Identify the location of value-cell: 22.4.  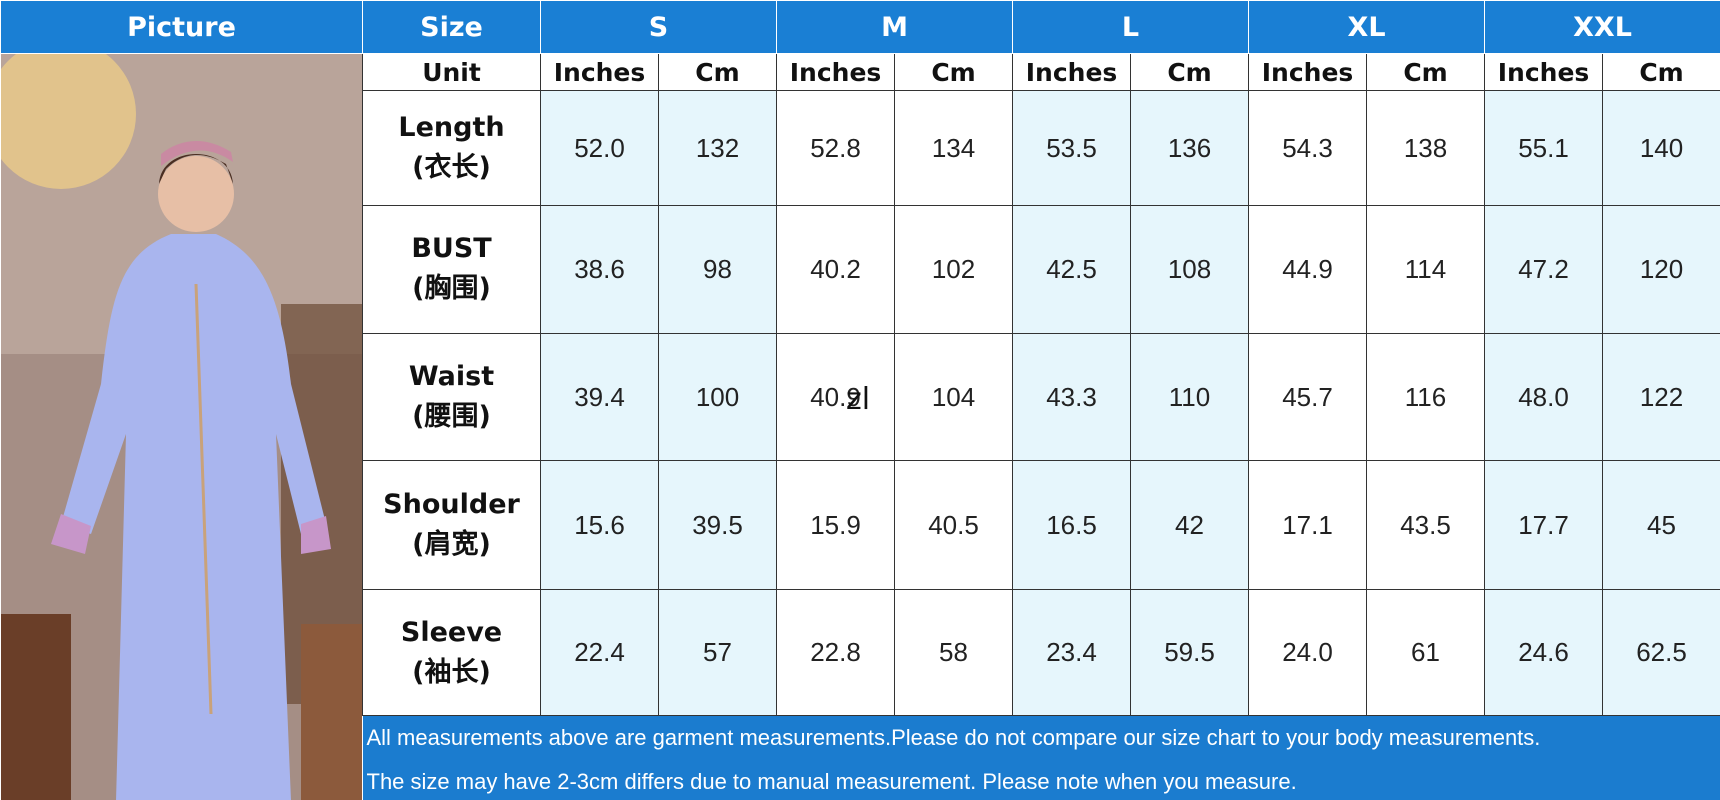
(599, 652).